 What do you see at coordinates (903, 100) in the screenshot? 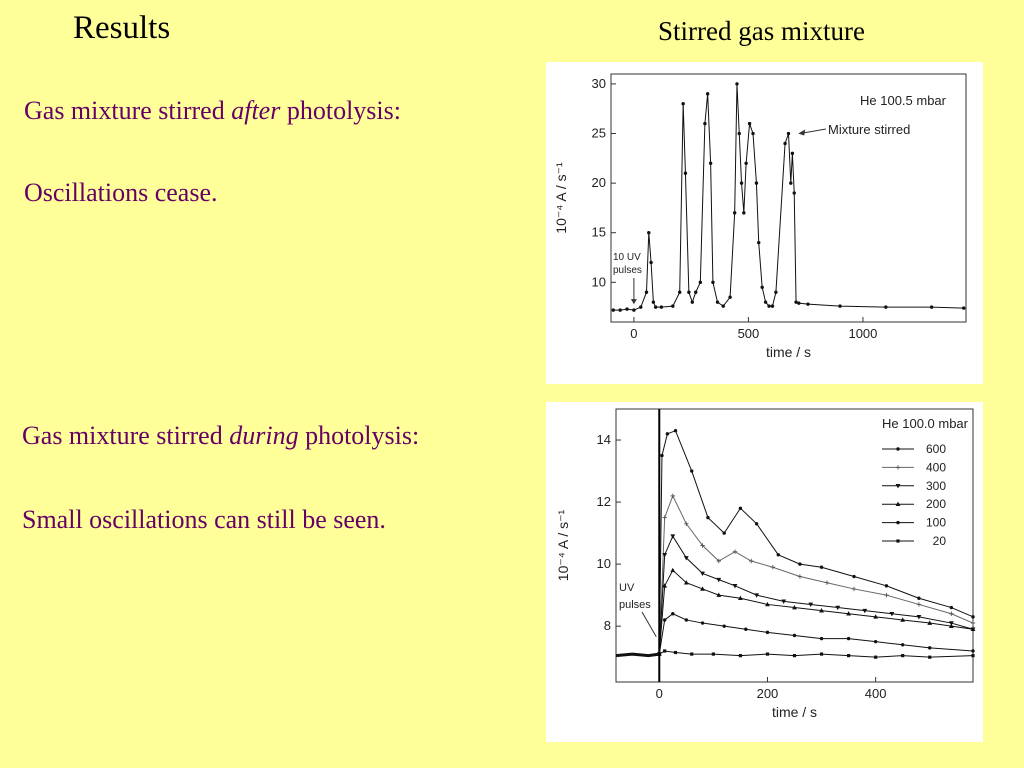
I see `chart-title: He 100.5 mbar` at bounding box center [903, 100].